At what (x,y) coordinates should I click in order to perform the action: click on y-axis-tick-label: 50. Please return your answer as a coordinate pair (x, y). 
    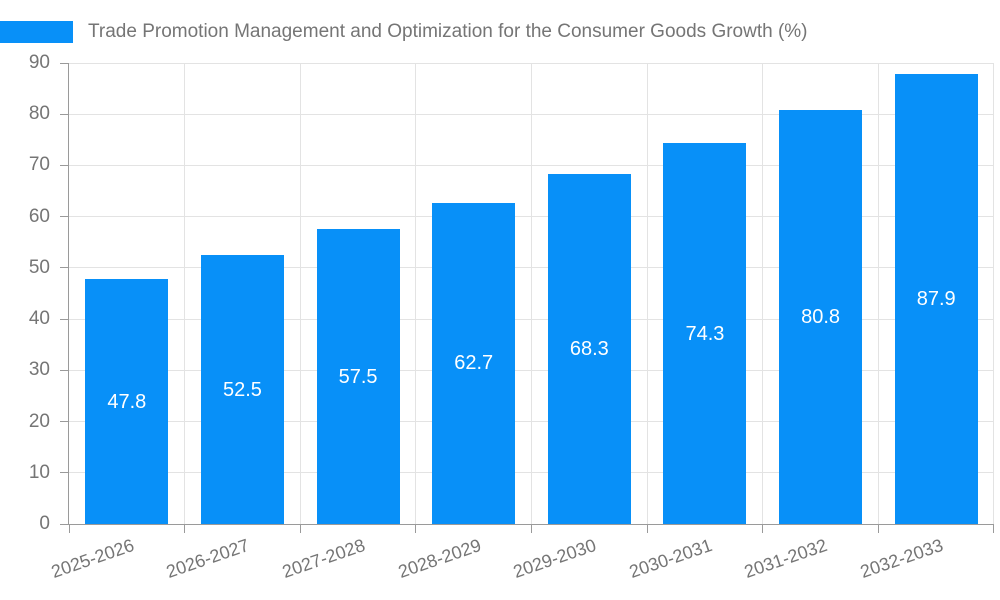
    Looking at the image, I should click on (39, 267).